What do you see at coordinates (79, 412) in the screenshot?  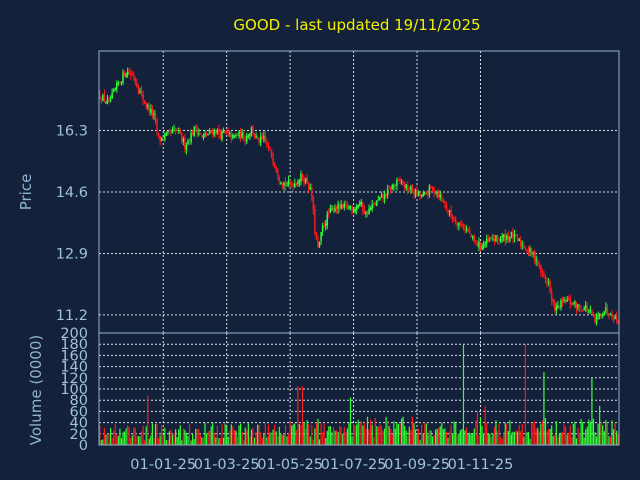 I see `volume-tick-label: 60` at bounding box center [79, 412].